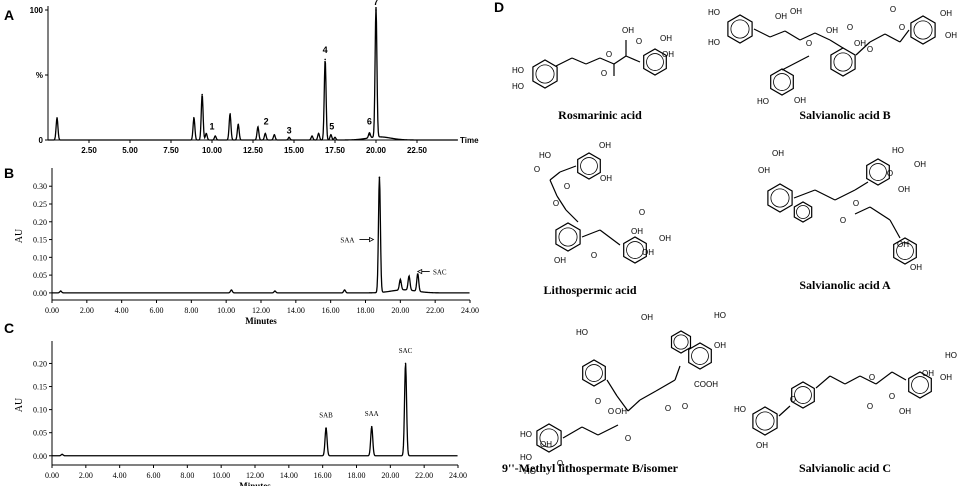  Describe the element at coordinates (171, 150) in the screenshot. I see `x-tick-label: 7.50` at that location.